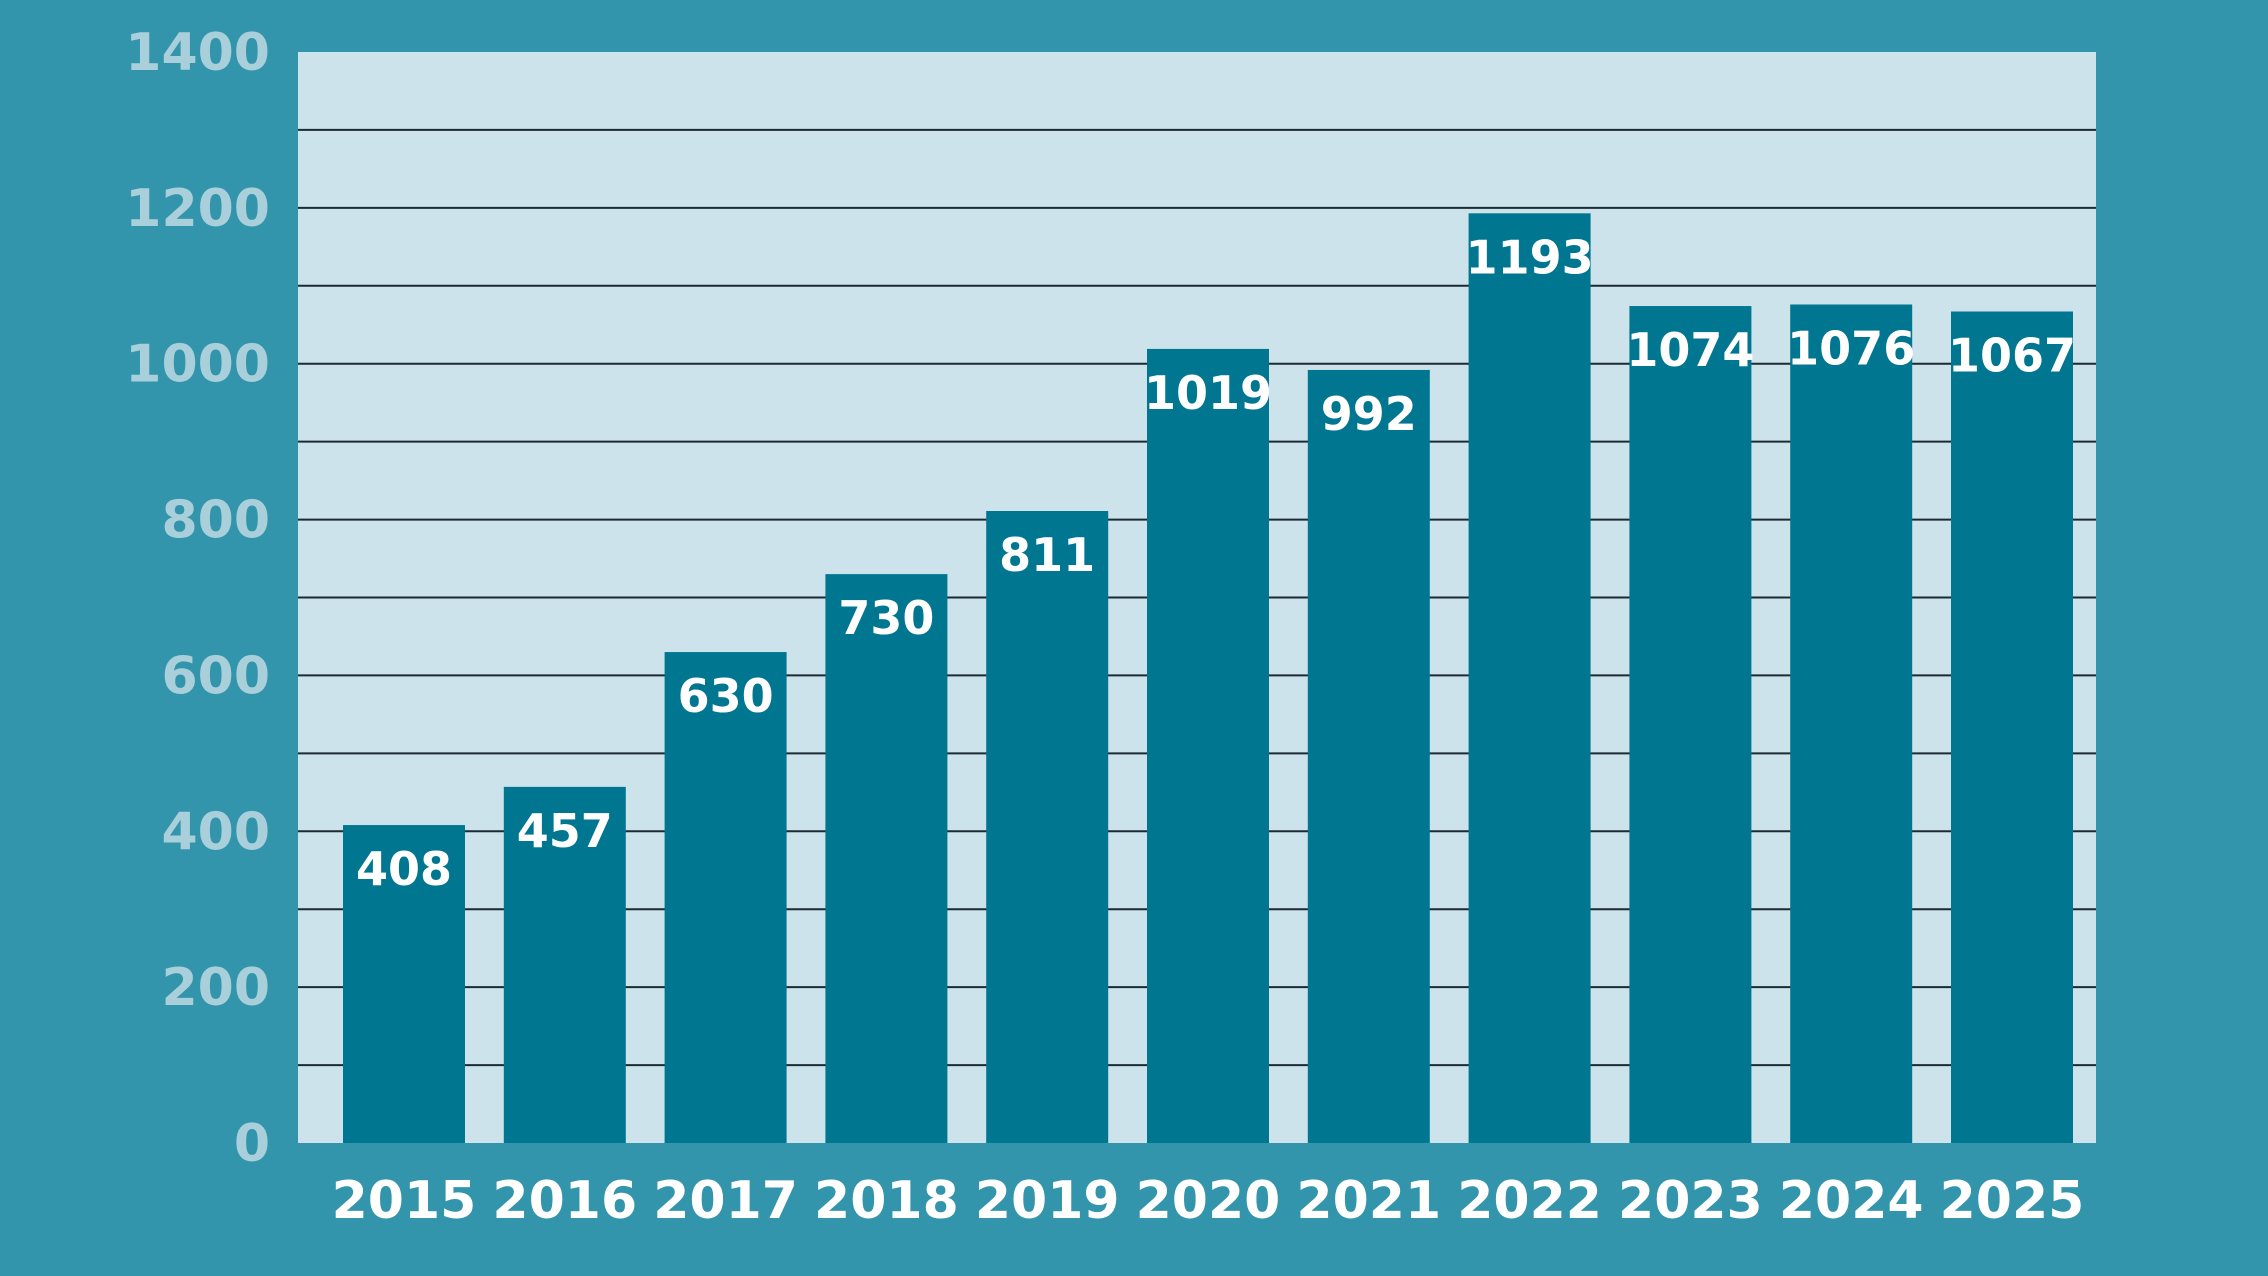 The height and width of the screenshot is (1276, 2268). Describe the element at coordinates (1047, 555) in the screenshot. I see `data-label: 811` at that location.